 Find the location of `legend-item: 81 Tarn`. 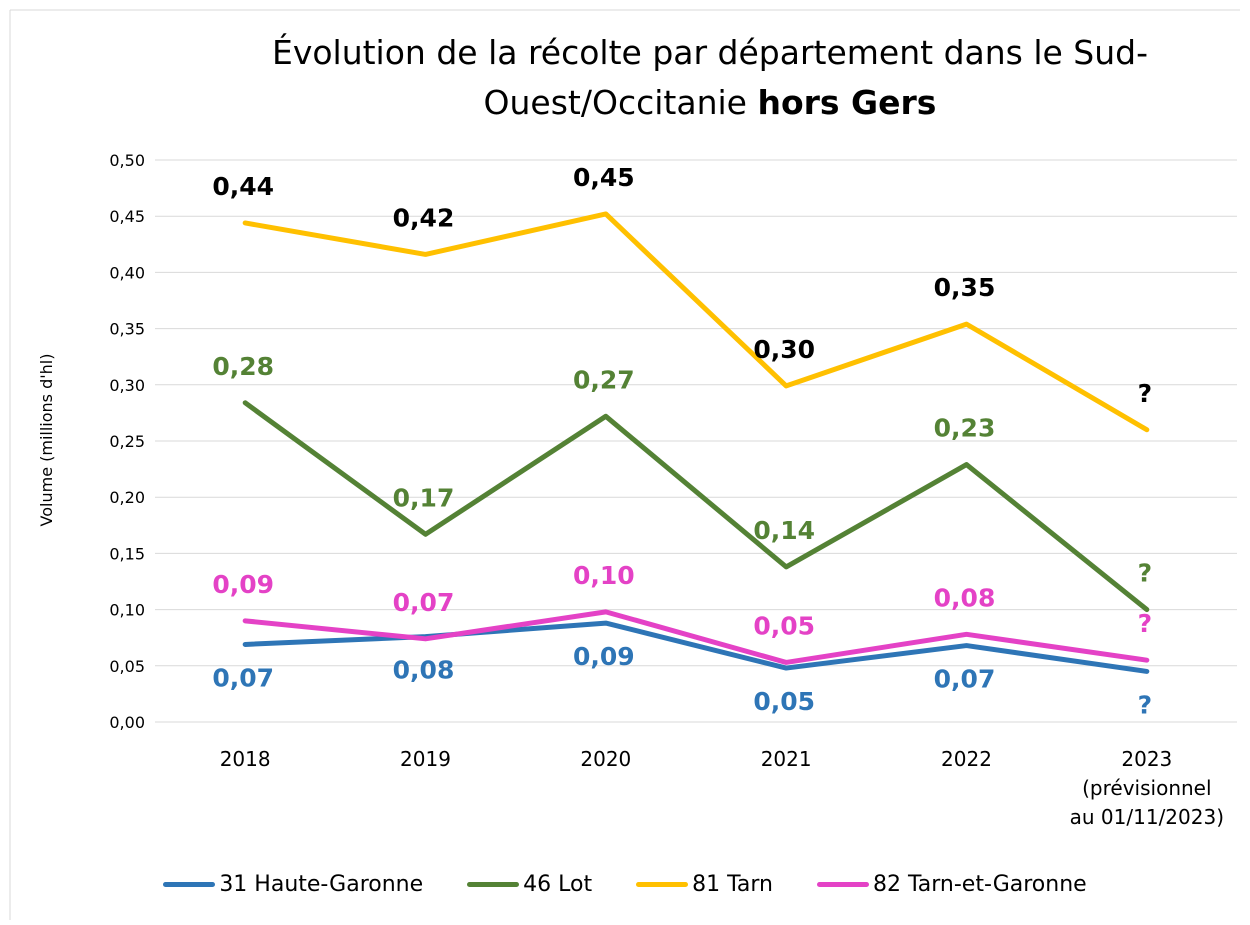

legend-item: 81 Tarn is located at coordinates (704, 884).